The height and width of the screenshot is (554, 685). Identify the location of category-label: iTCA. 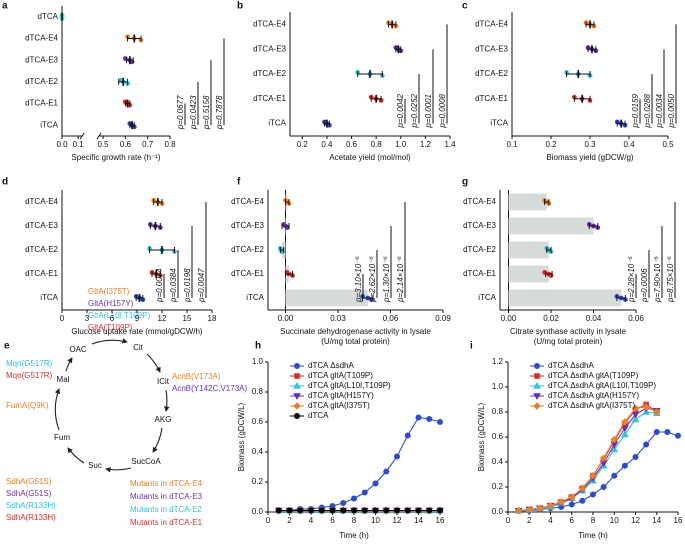
(487, 297).